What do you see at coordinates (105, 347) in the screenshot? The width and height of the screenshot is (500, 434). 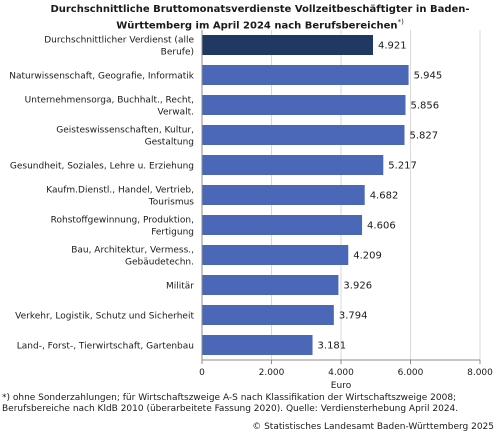 I see `category-label: Land-, Forst-, Tierwirtschaft, Gartenbau` at bounding box center [105, 347].